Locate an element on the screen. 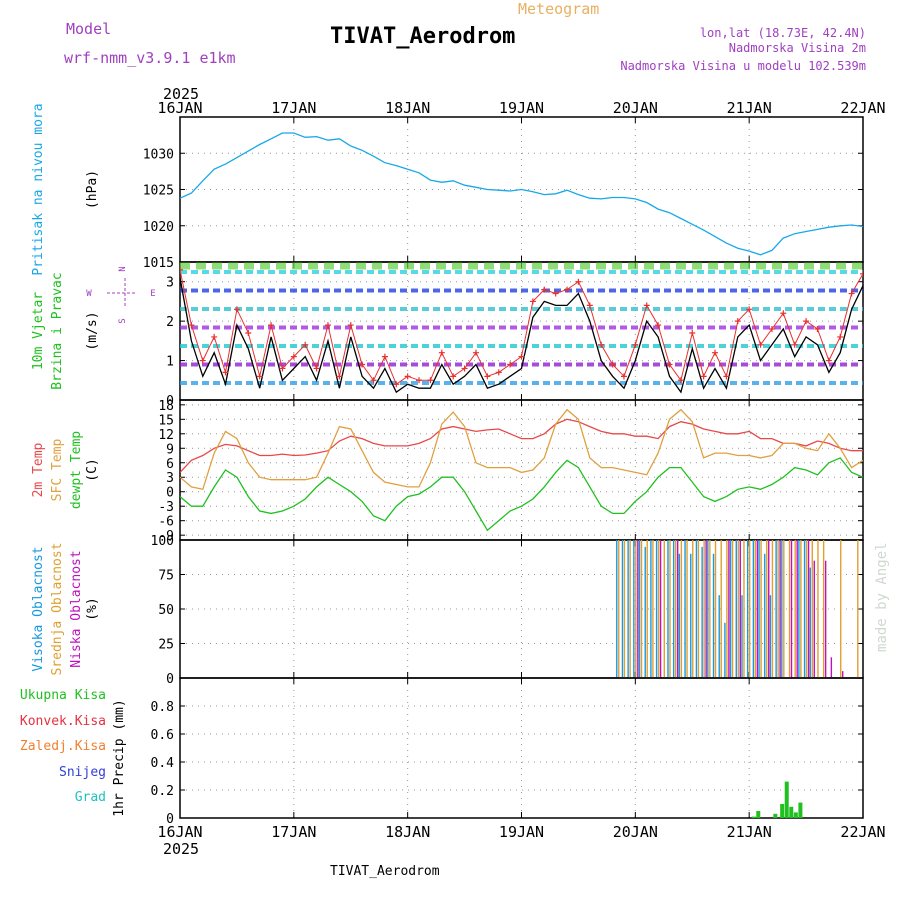 The image size is (900, 900). x-tick-label-top: 16JAN is located at coordinates (179, 108).